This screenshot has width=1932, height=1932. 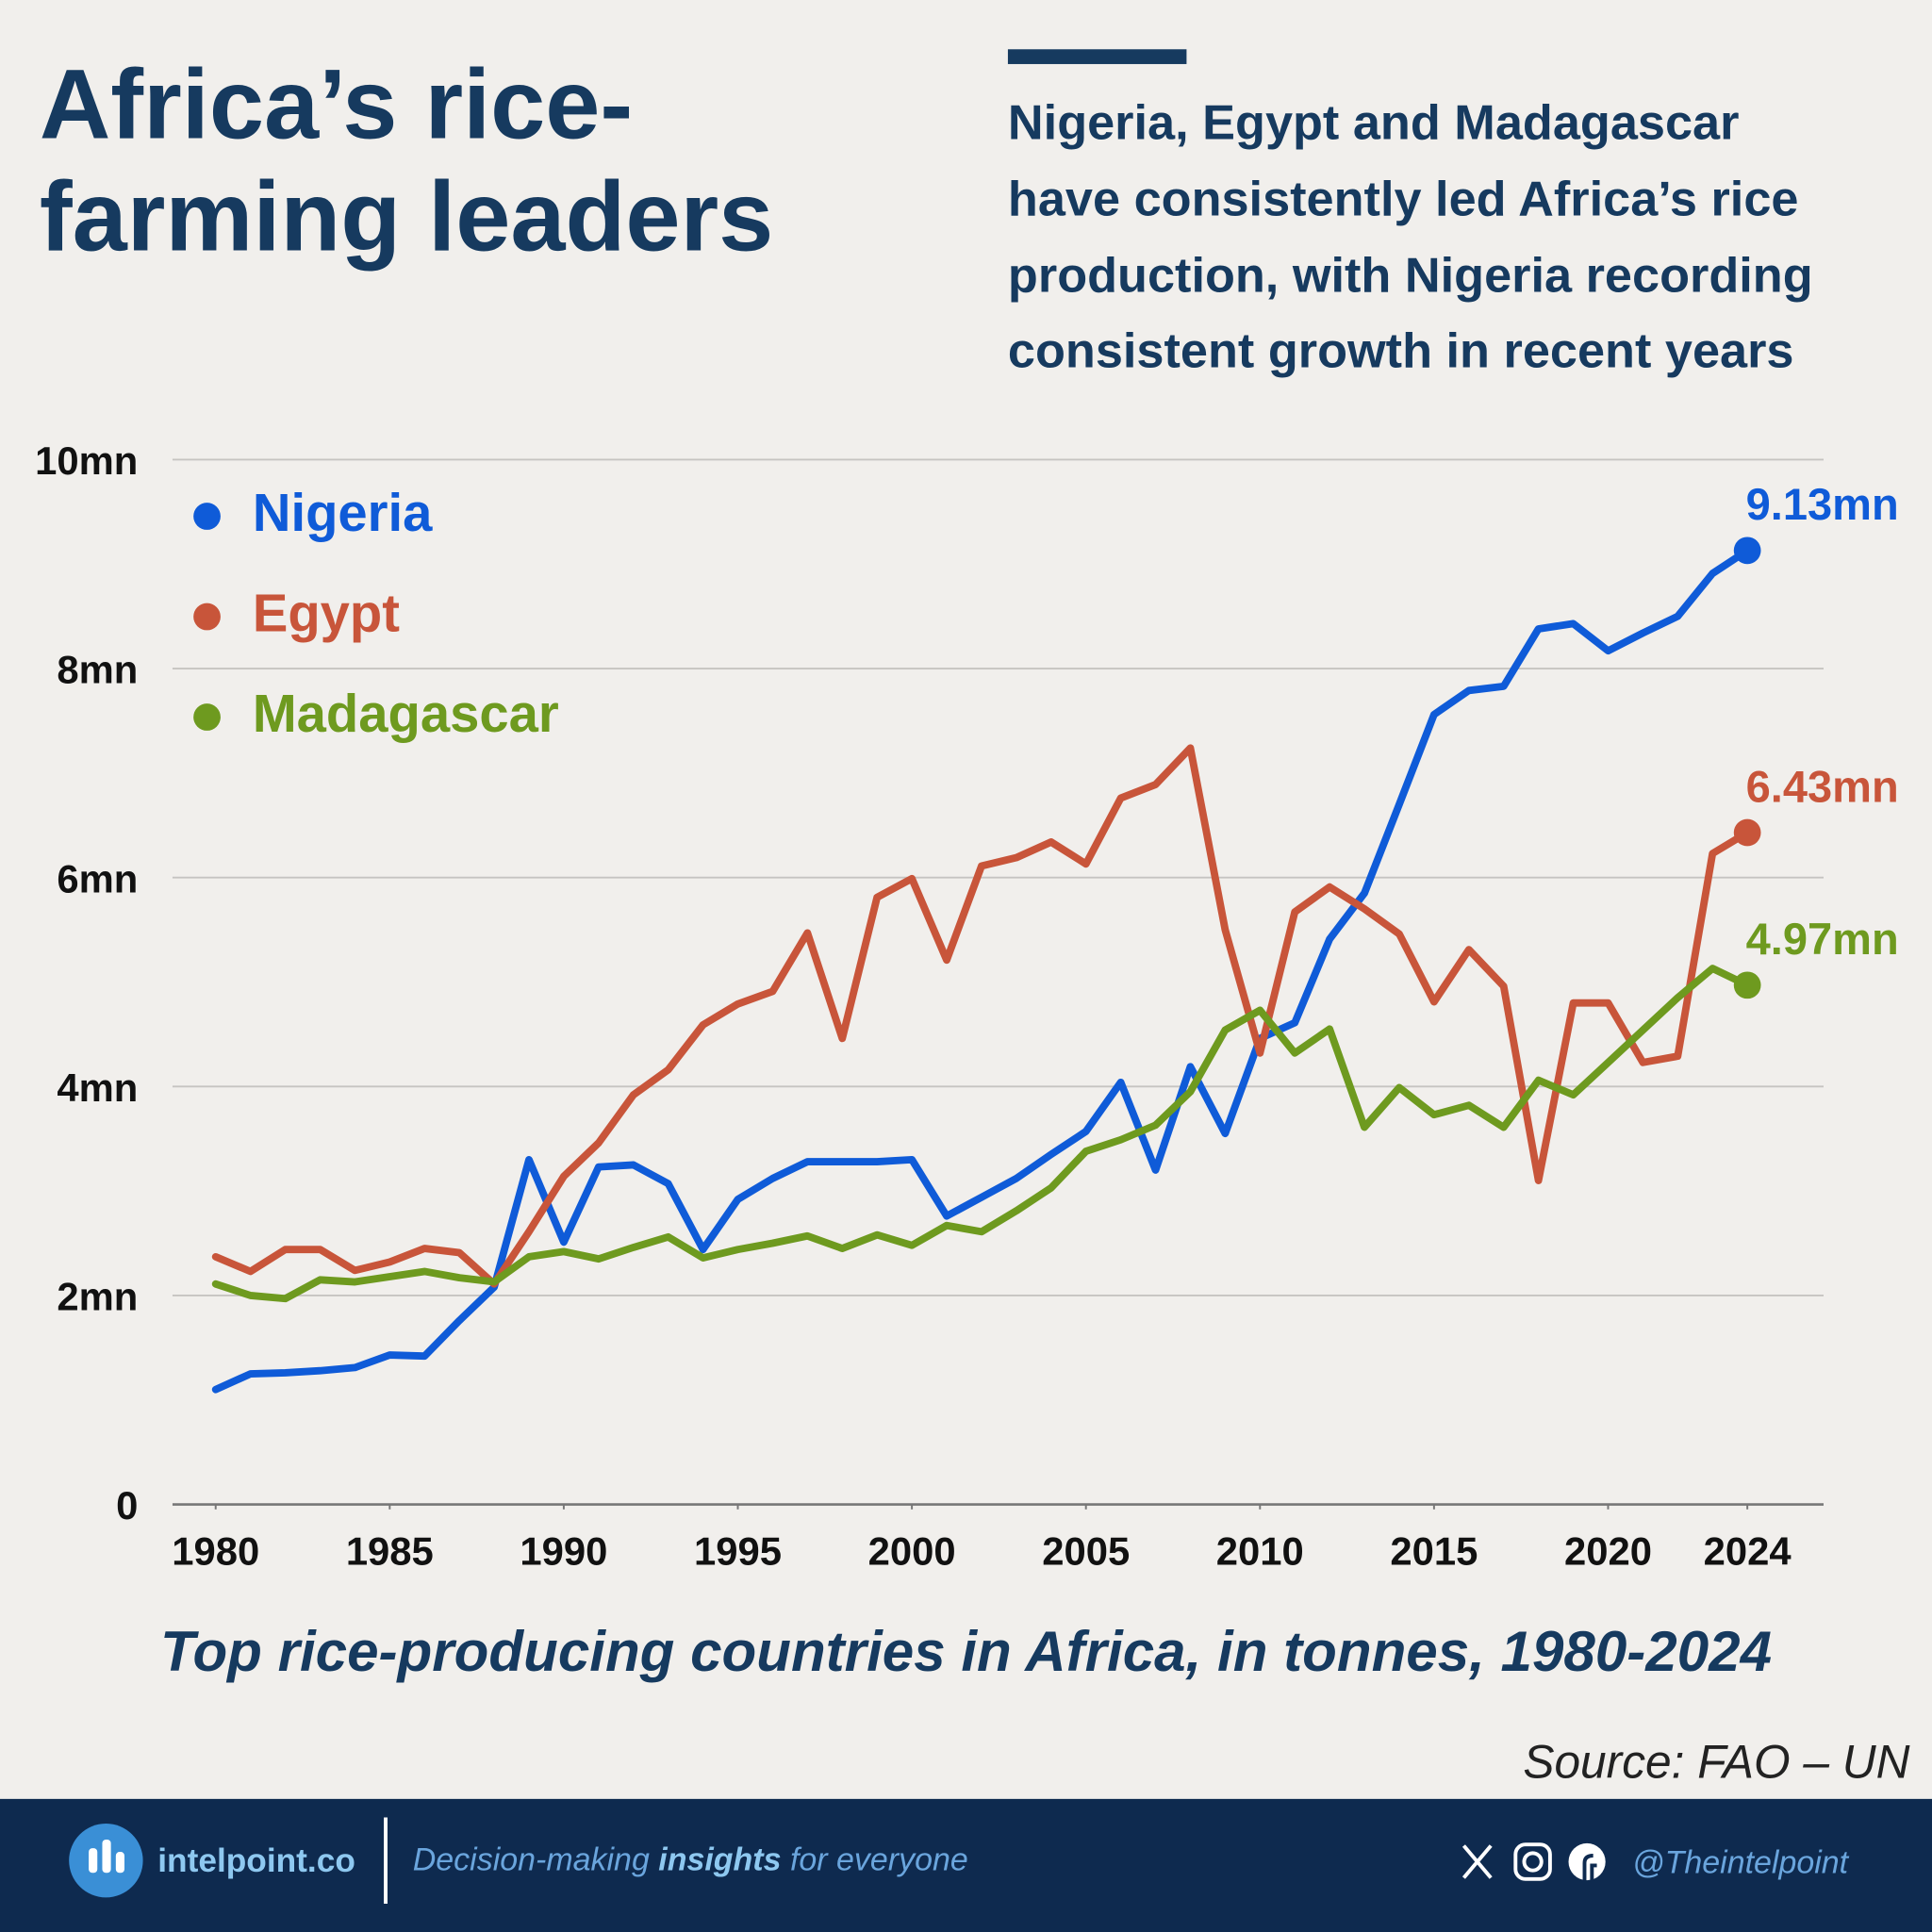 I want to click on y-tick-label: 8mn, so click(x=97, y=670).